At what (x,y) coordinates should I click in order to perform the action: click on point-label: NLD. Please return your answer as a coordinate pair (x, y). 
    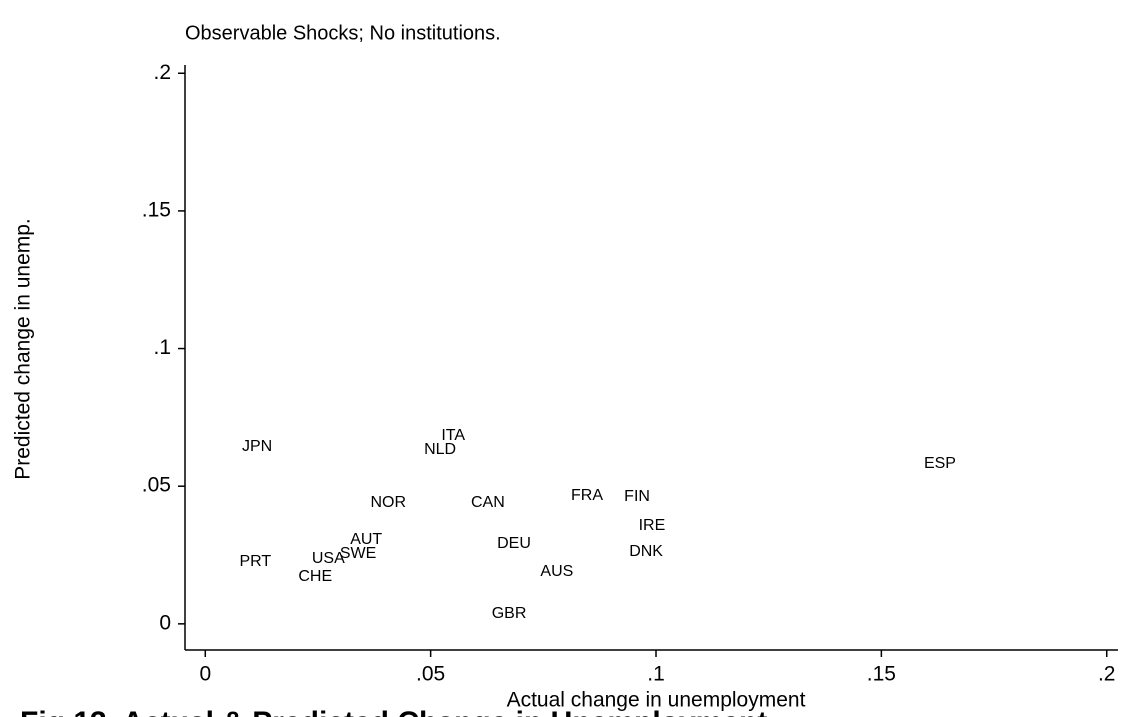
    Looking at the image, I should click on (440, 449).